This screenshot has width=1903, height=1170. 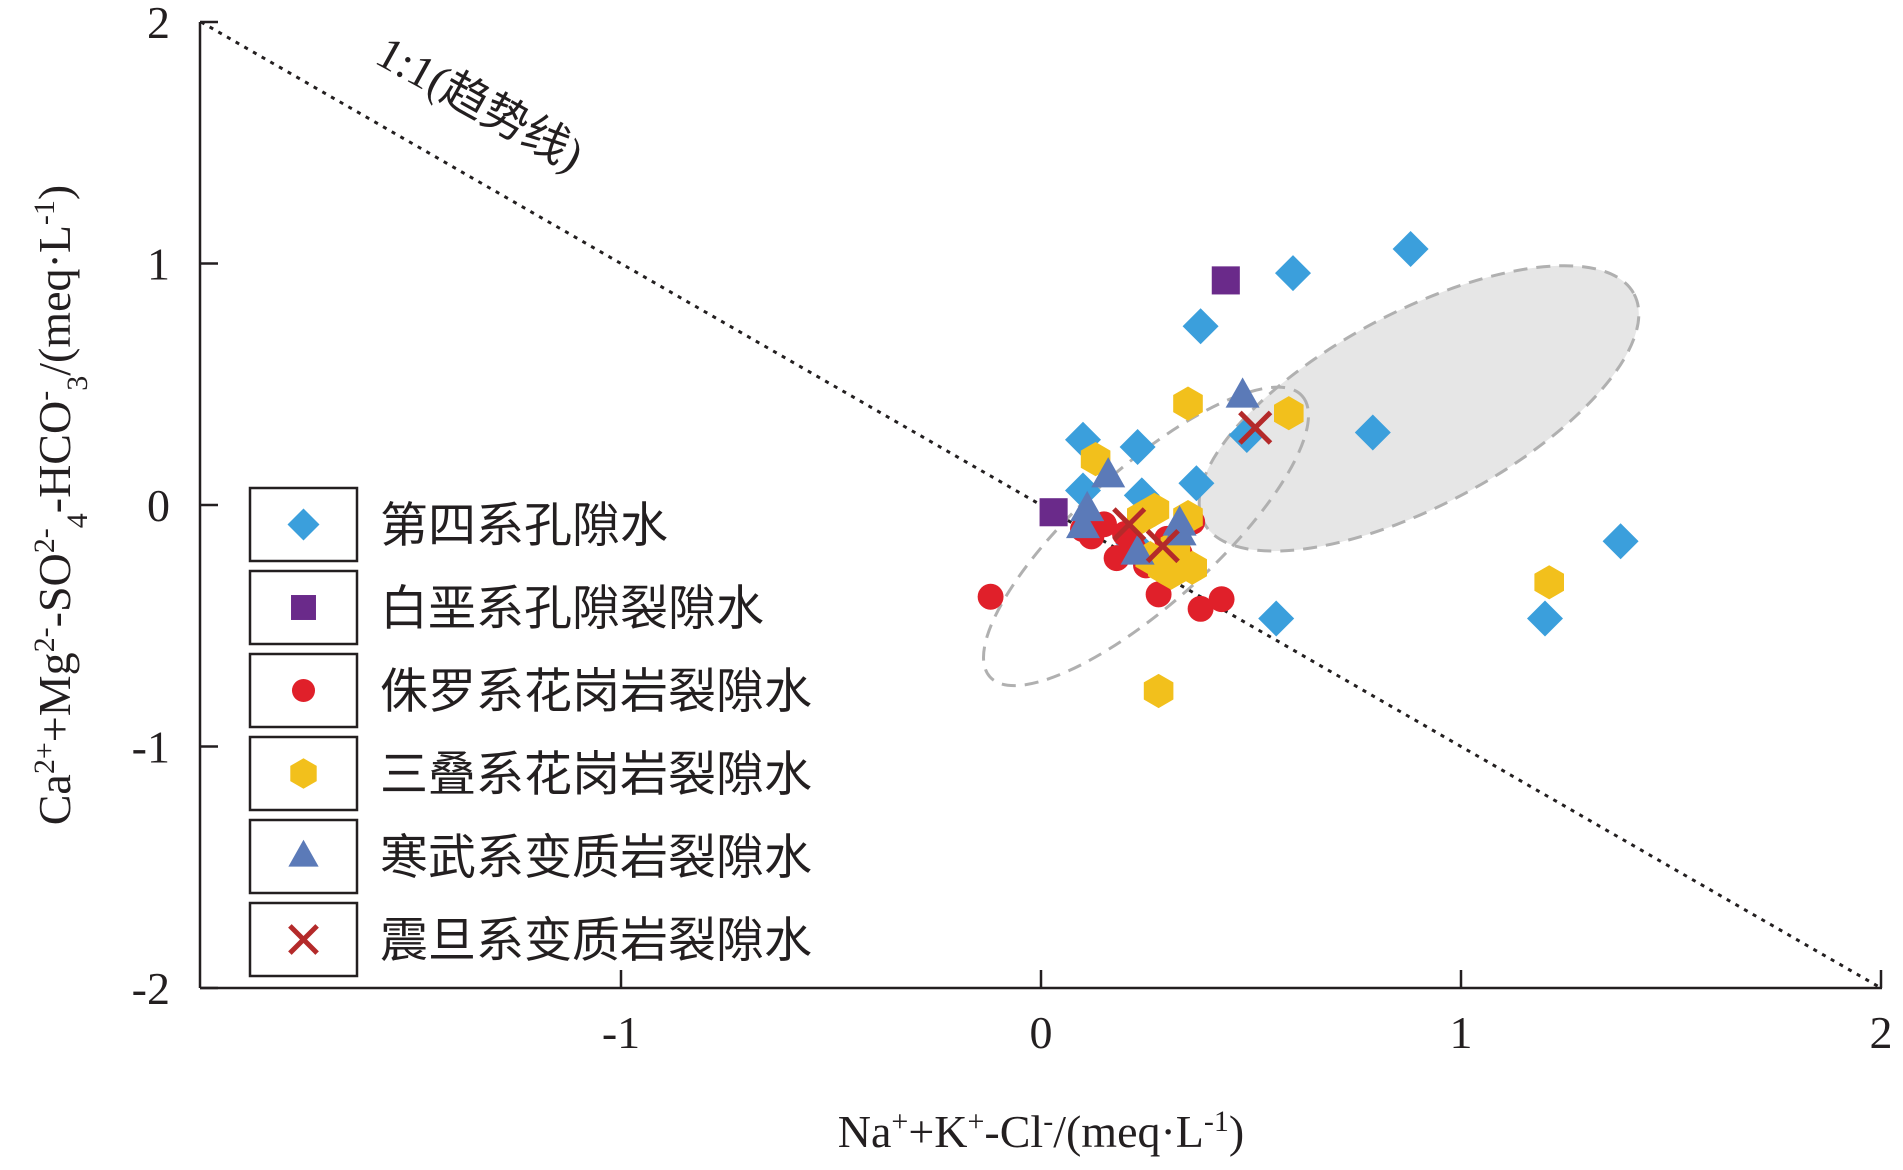 What do you see at coordinates (572, 609) in the screenshot?
I see `legend-label: 白垩系孔隙裂隙水` at bounding box center [572, 609].